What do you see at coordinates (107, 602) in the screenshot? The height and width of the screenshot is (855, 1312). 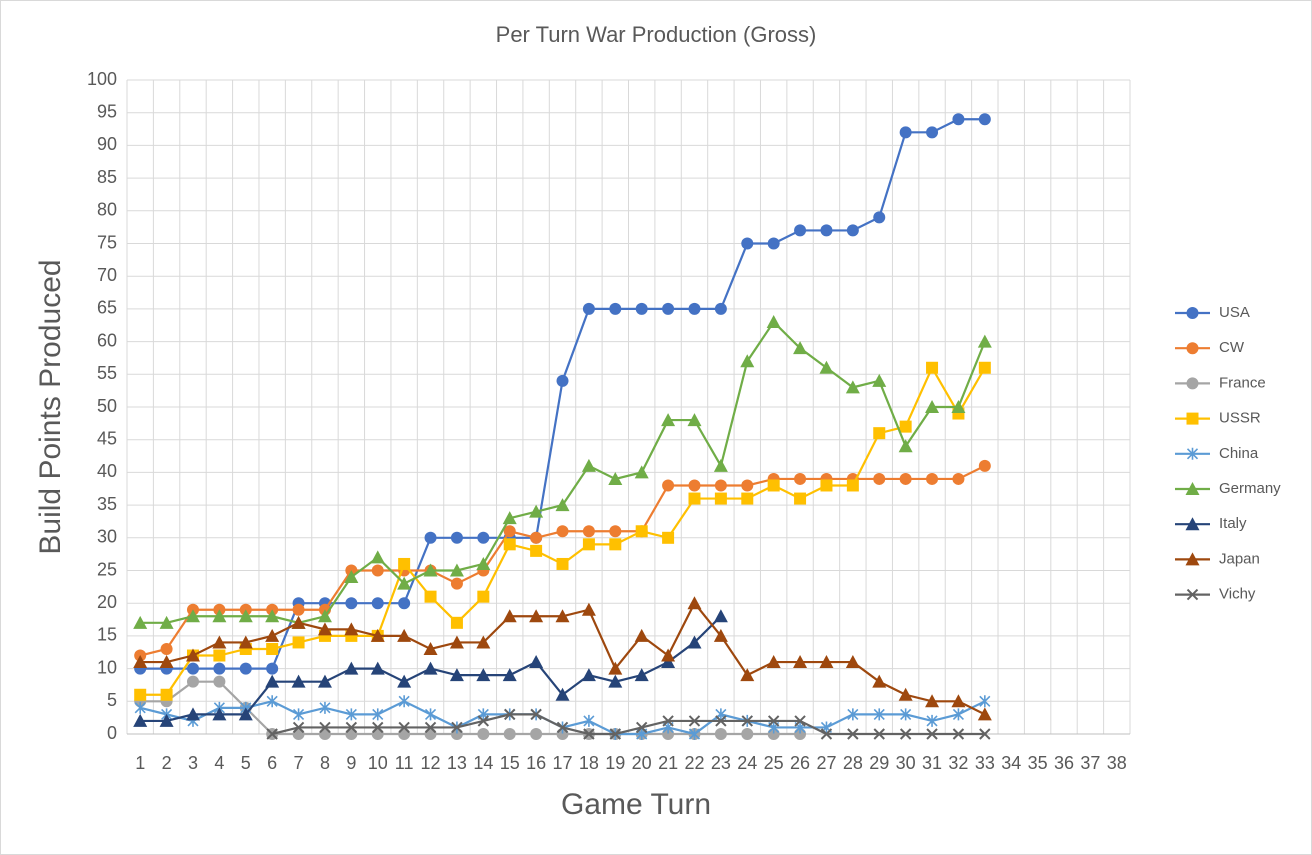 I see `y-tick-label: 20` at bounding box center [107, 602].